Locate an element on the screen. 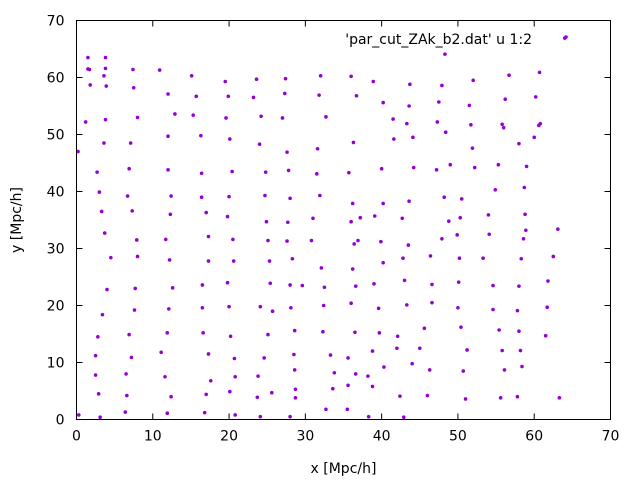 Image resolution: width=640 pixels, height=480 pixels. legend: 'par_cut_ZAk_b2.dat' u 1:2 is located at coordinates (456, 40).